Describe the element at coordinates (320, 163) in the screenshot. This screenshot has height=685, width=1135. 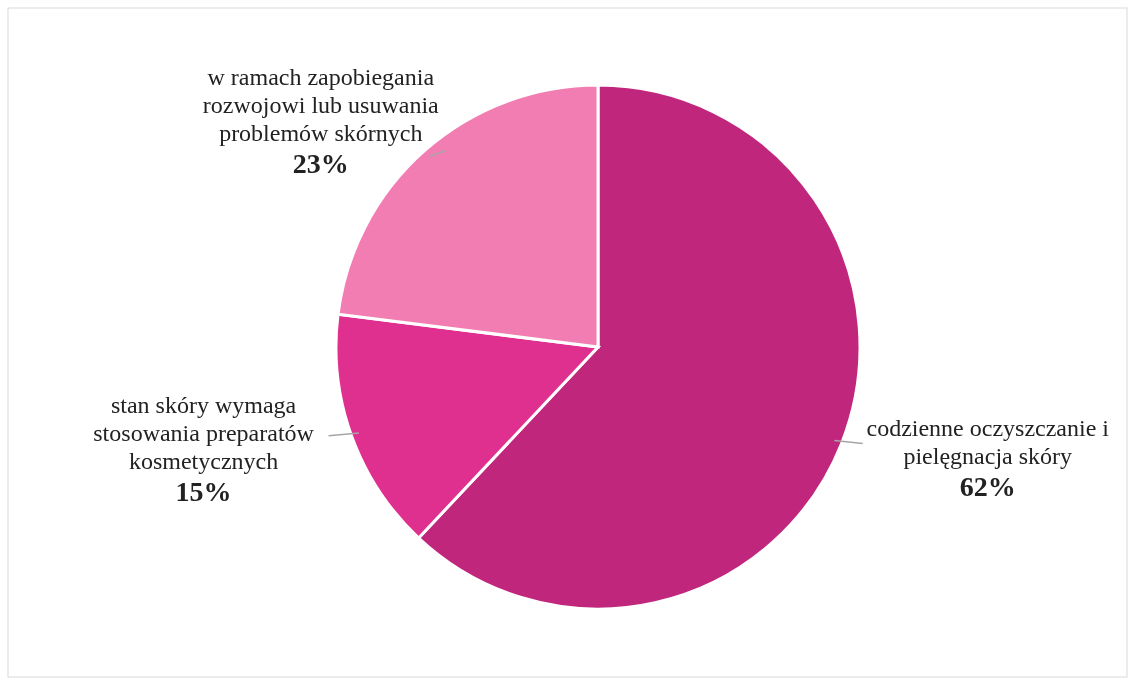
I see `data-label: 23%` at that location.